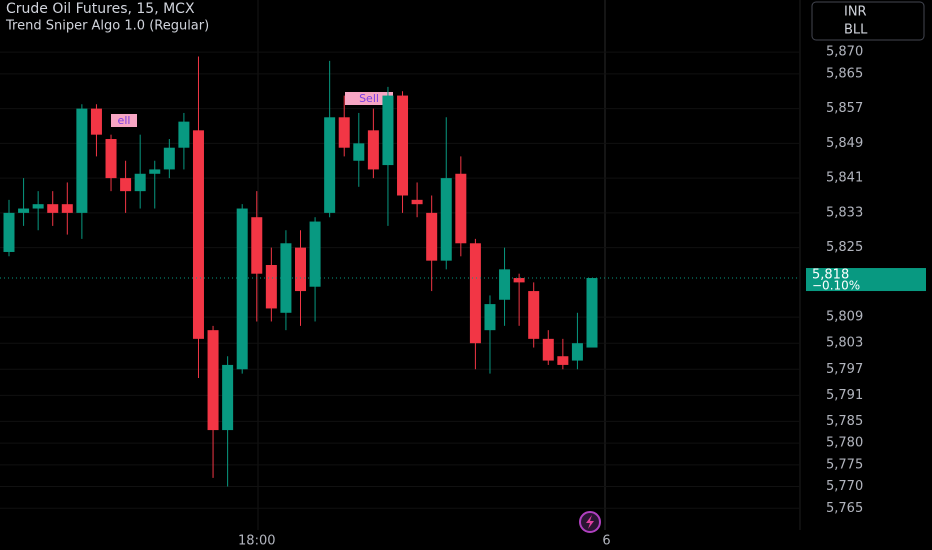  Describe the element at coordinates (844, 108) in the screenshot. I see `y-tick-label: 5,857` at that location.